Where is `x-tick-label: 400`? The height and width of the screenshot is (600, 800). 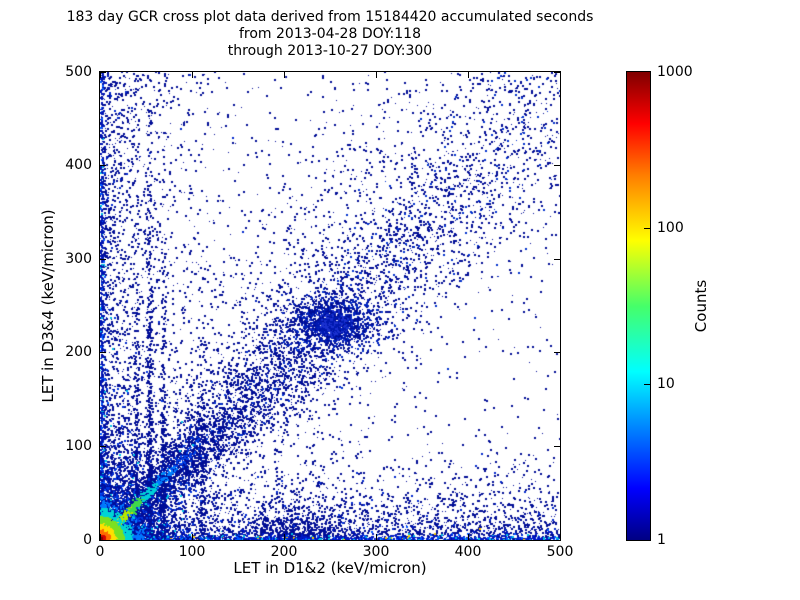 x-tick-label: 400 is located at coordinates (468, 552).